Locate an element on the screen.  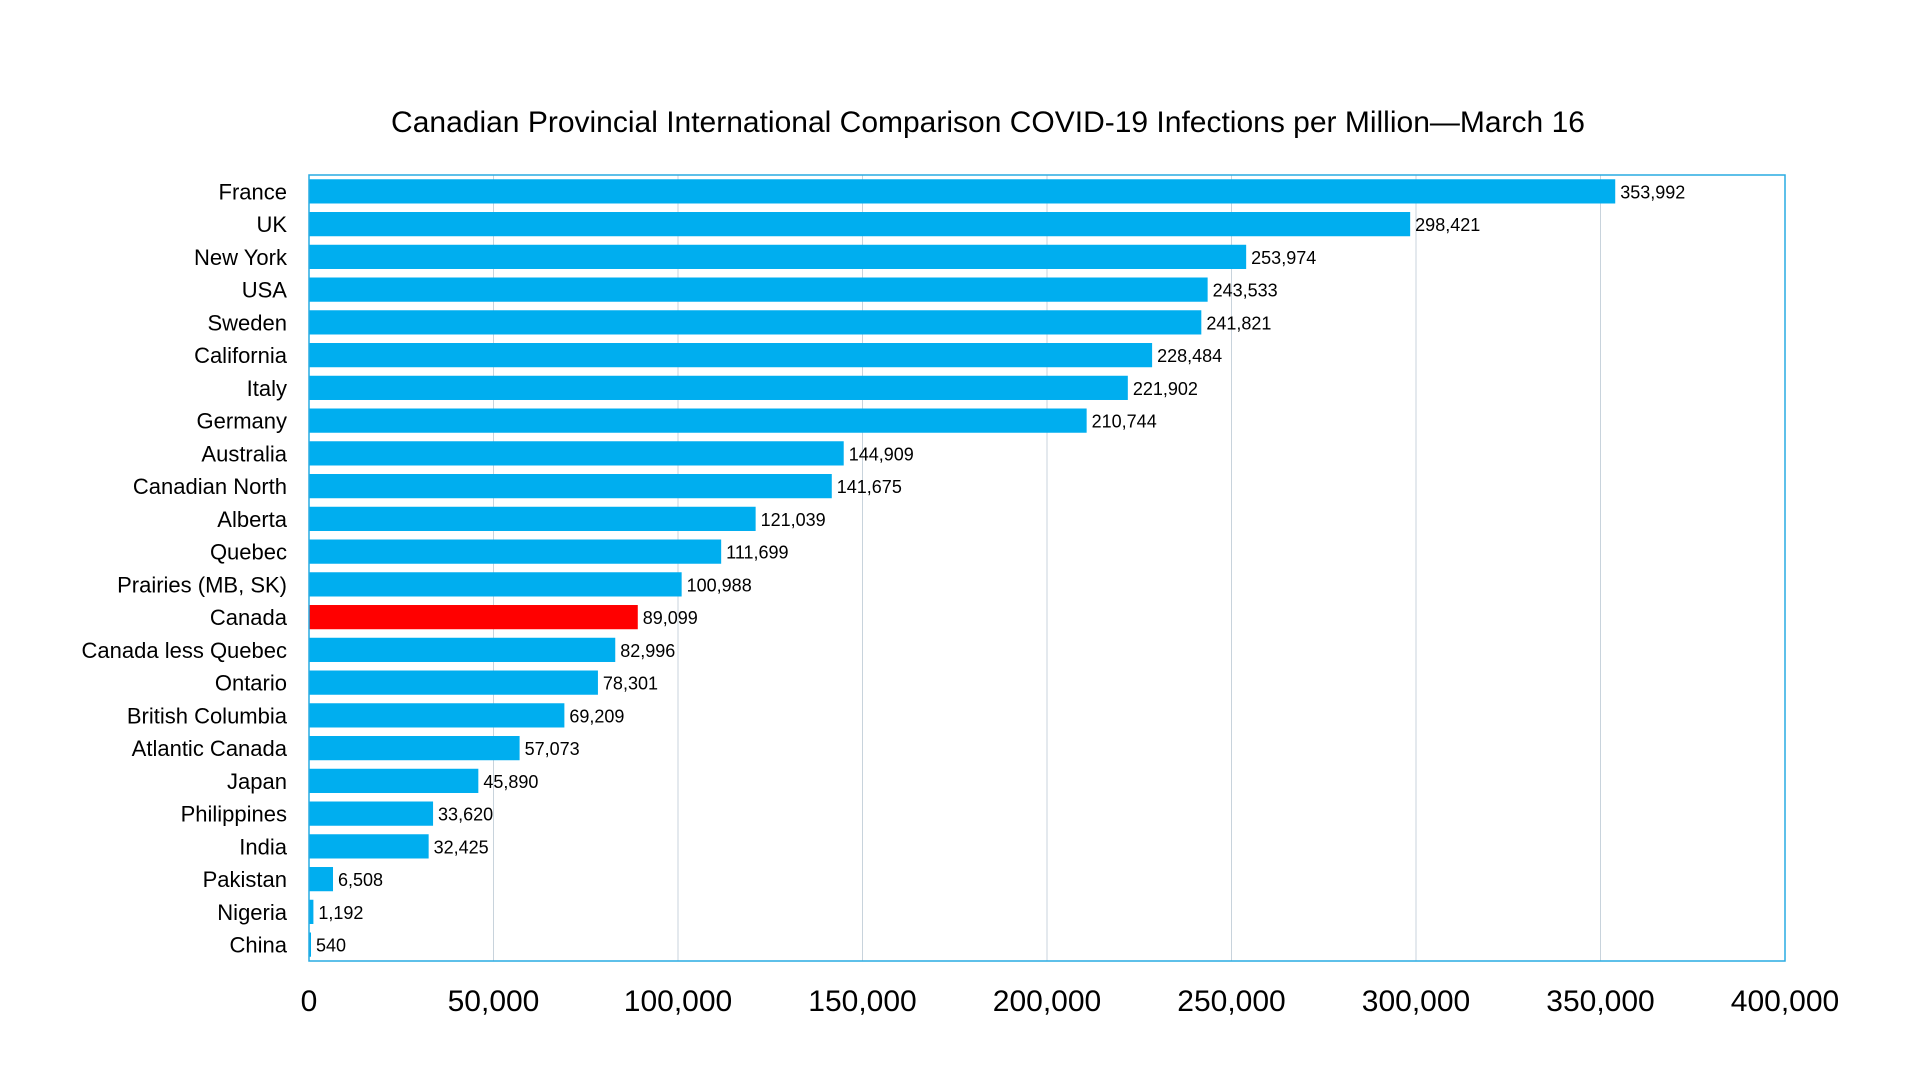
category-label: British Columbia is located at coordinates (207, 715).